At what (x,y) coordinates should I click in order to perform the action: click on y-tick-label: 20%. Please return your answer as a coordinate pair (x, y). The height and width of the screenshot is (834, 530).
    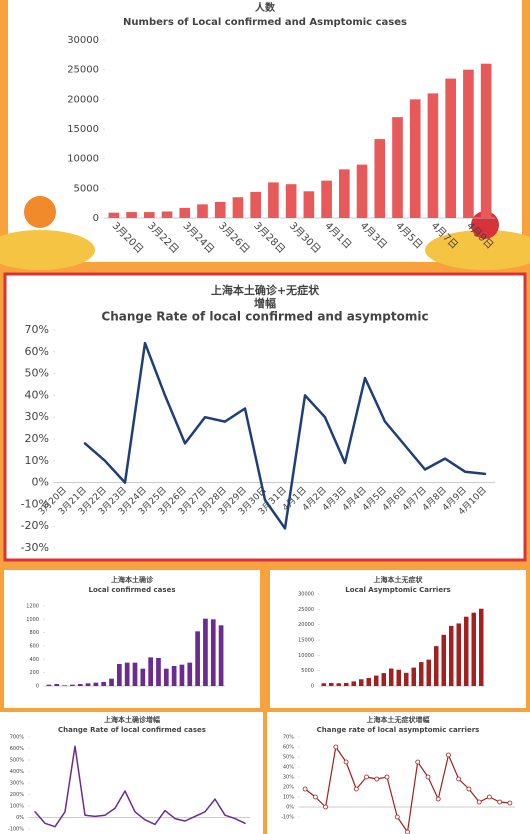
    Looking at the image, I should click on (288, 788).